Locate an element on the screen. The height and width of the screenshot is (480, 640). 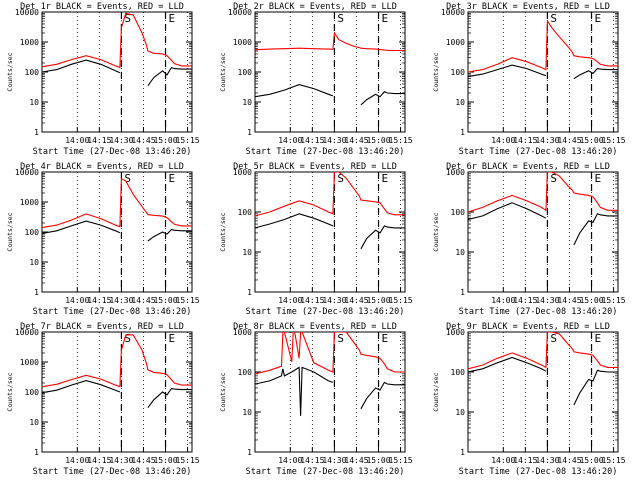
plot-title: Det 2r BLACK = Events, RED = LLD is located at coordinates (315, 7).